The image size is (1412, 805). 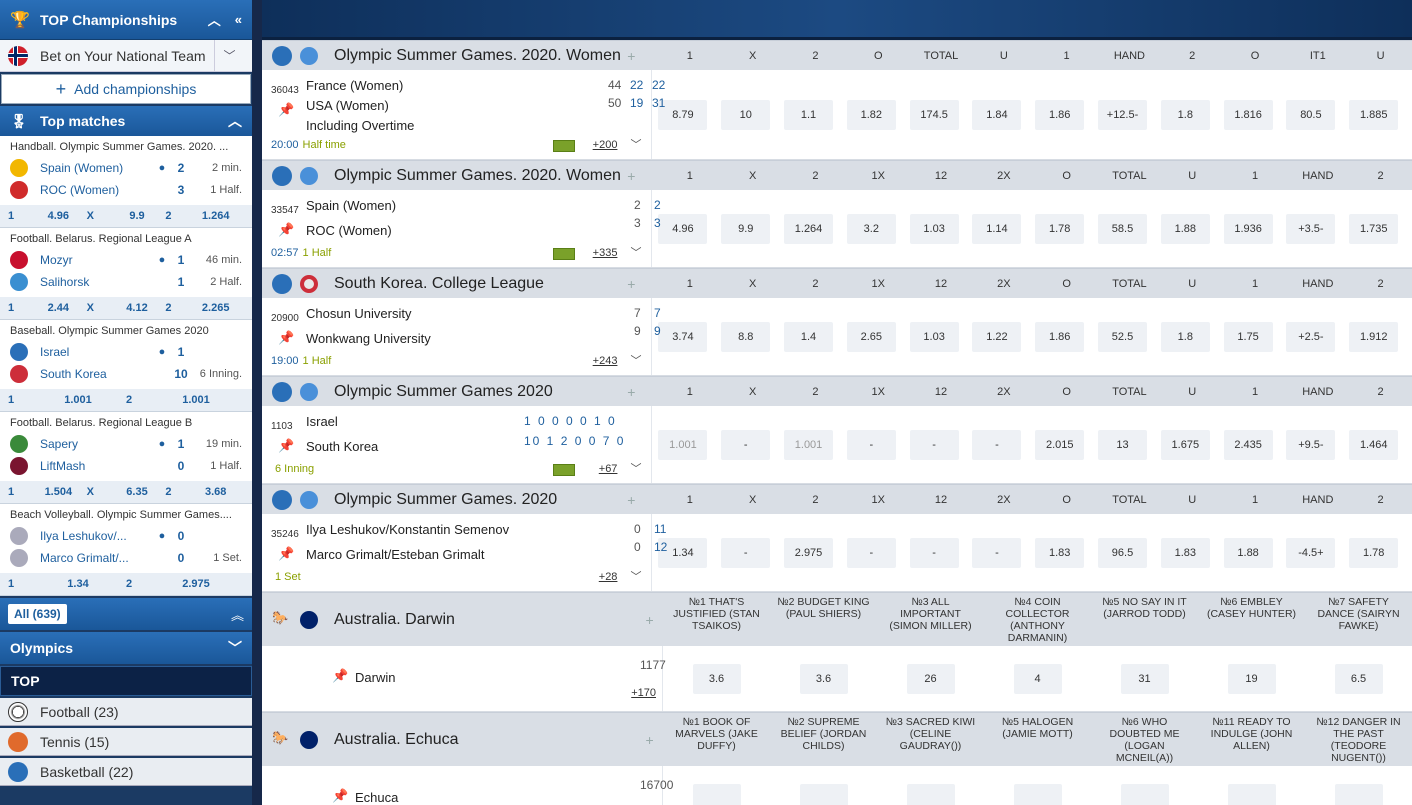 What do you see at coordinates (126, 282) in the screenshot?
I see `team-row: Salihorsk 1 2 Half.` at bounding box center [126, 282].